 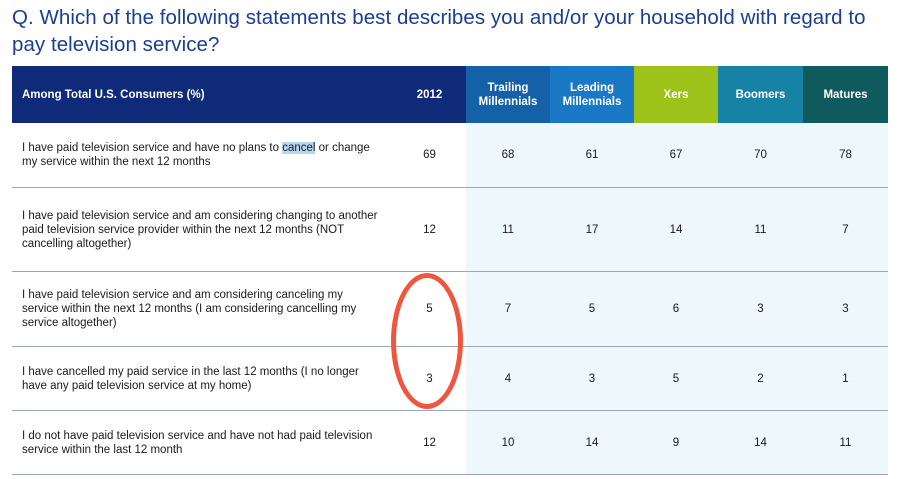 I want to click on cell-matures: 1, so click(x=845, y=378).